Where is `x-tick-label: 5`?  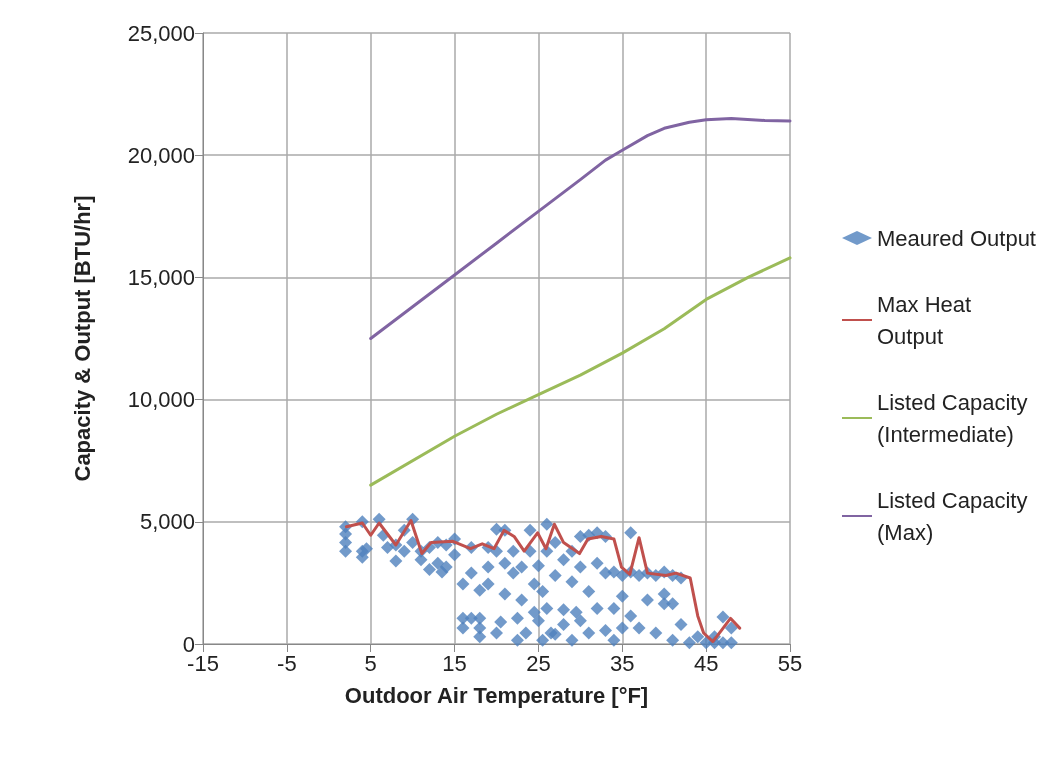 x-tick-label: 5 is located at coordinates (370, 663).